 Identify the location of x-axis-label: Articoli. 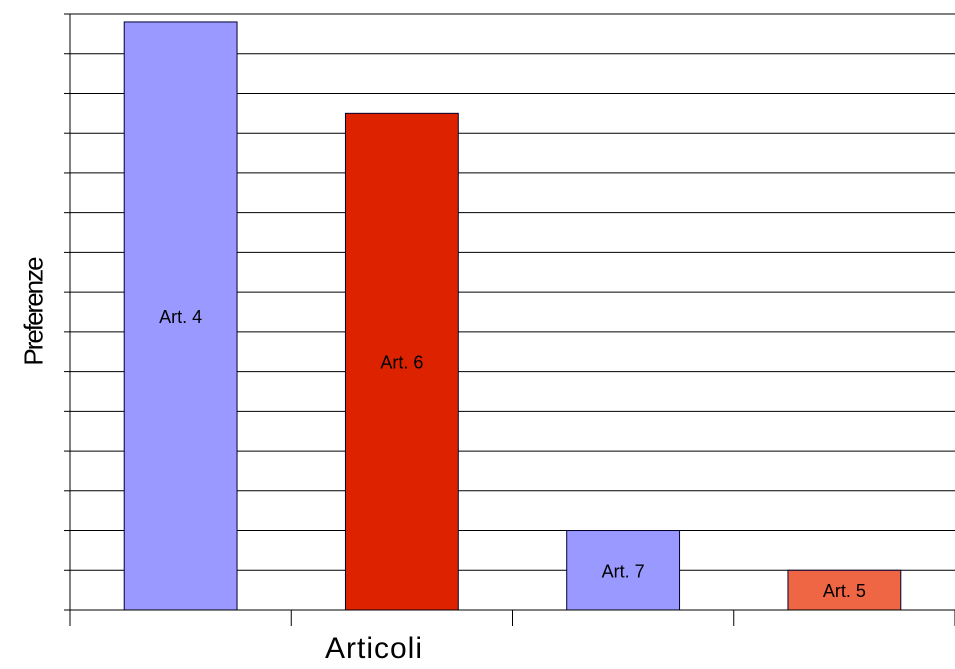
(374, 648).